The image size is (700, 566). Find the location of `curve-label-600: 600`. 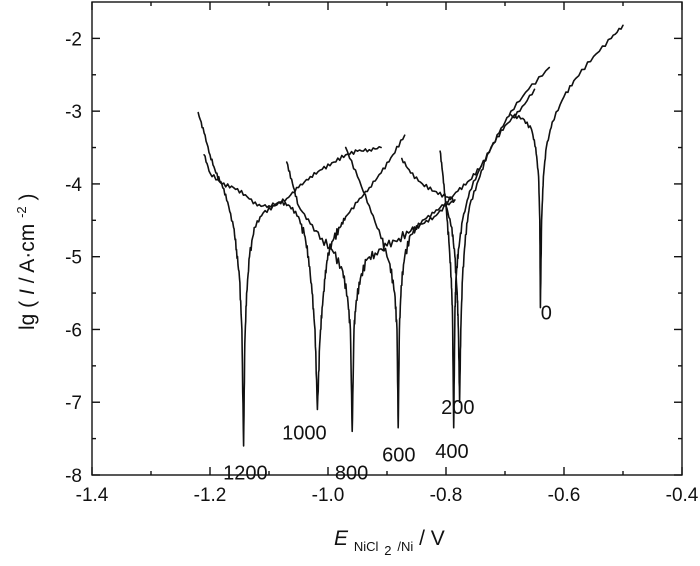

curve-label-600: 600 is located at coordinates (398, 456).